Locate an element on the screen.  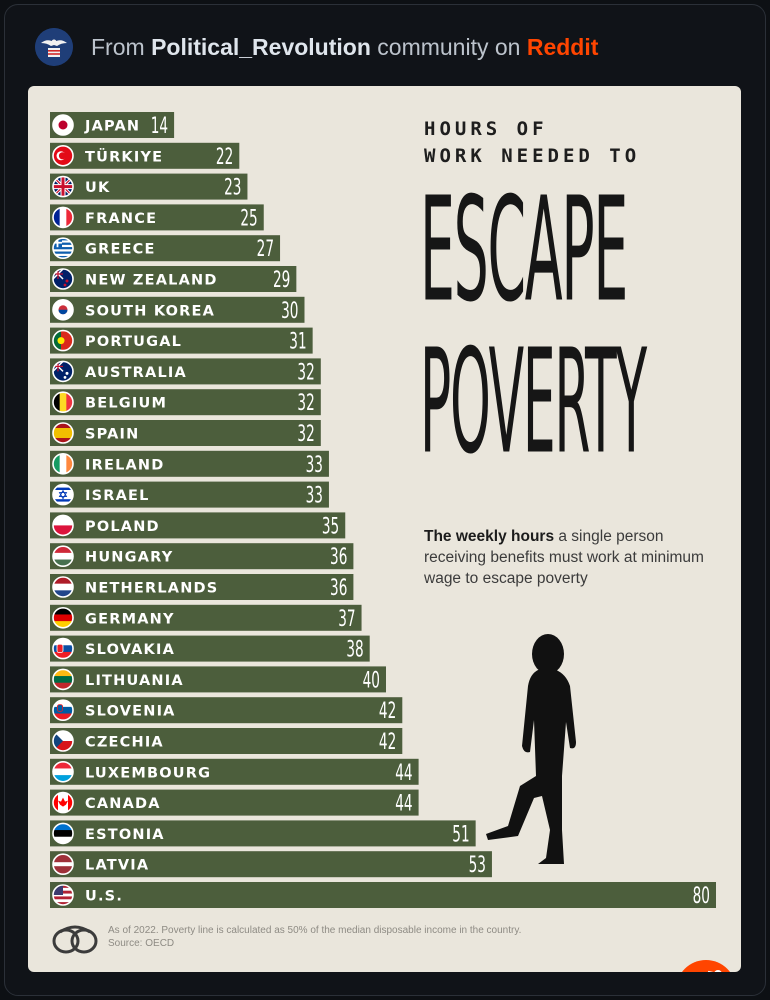
bar-uk is located at coordinates (149, 186).